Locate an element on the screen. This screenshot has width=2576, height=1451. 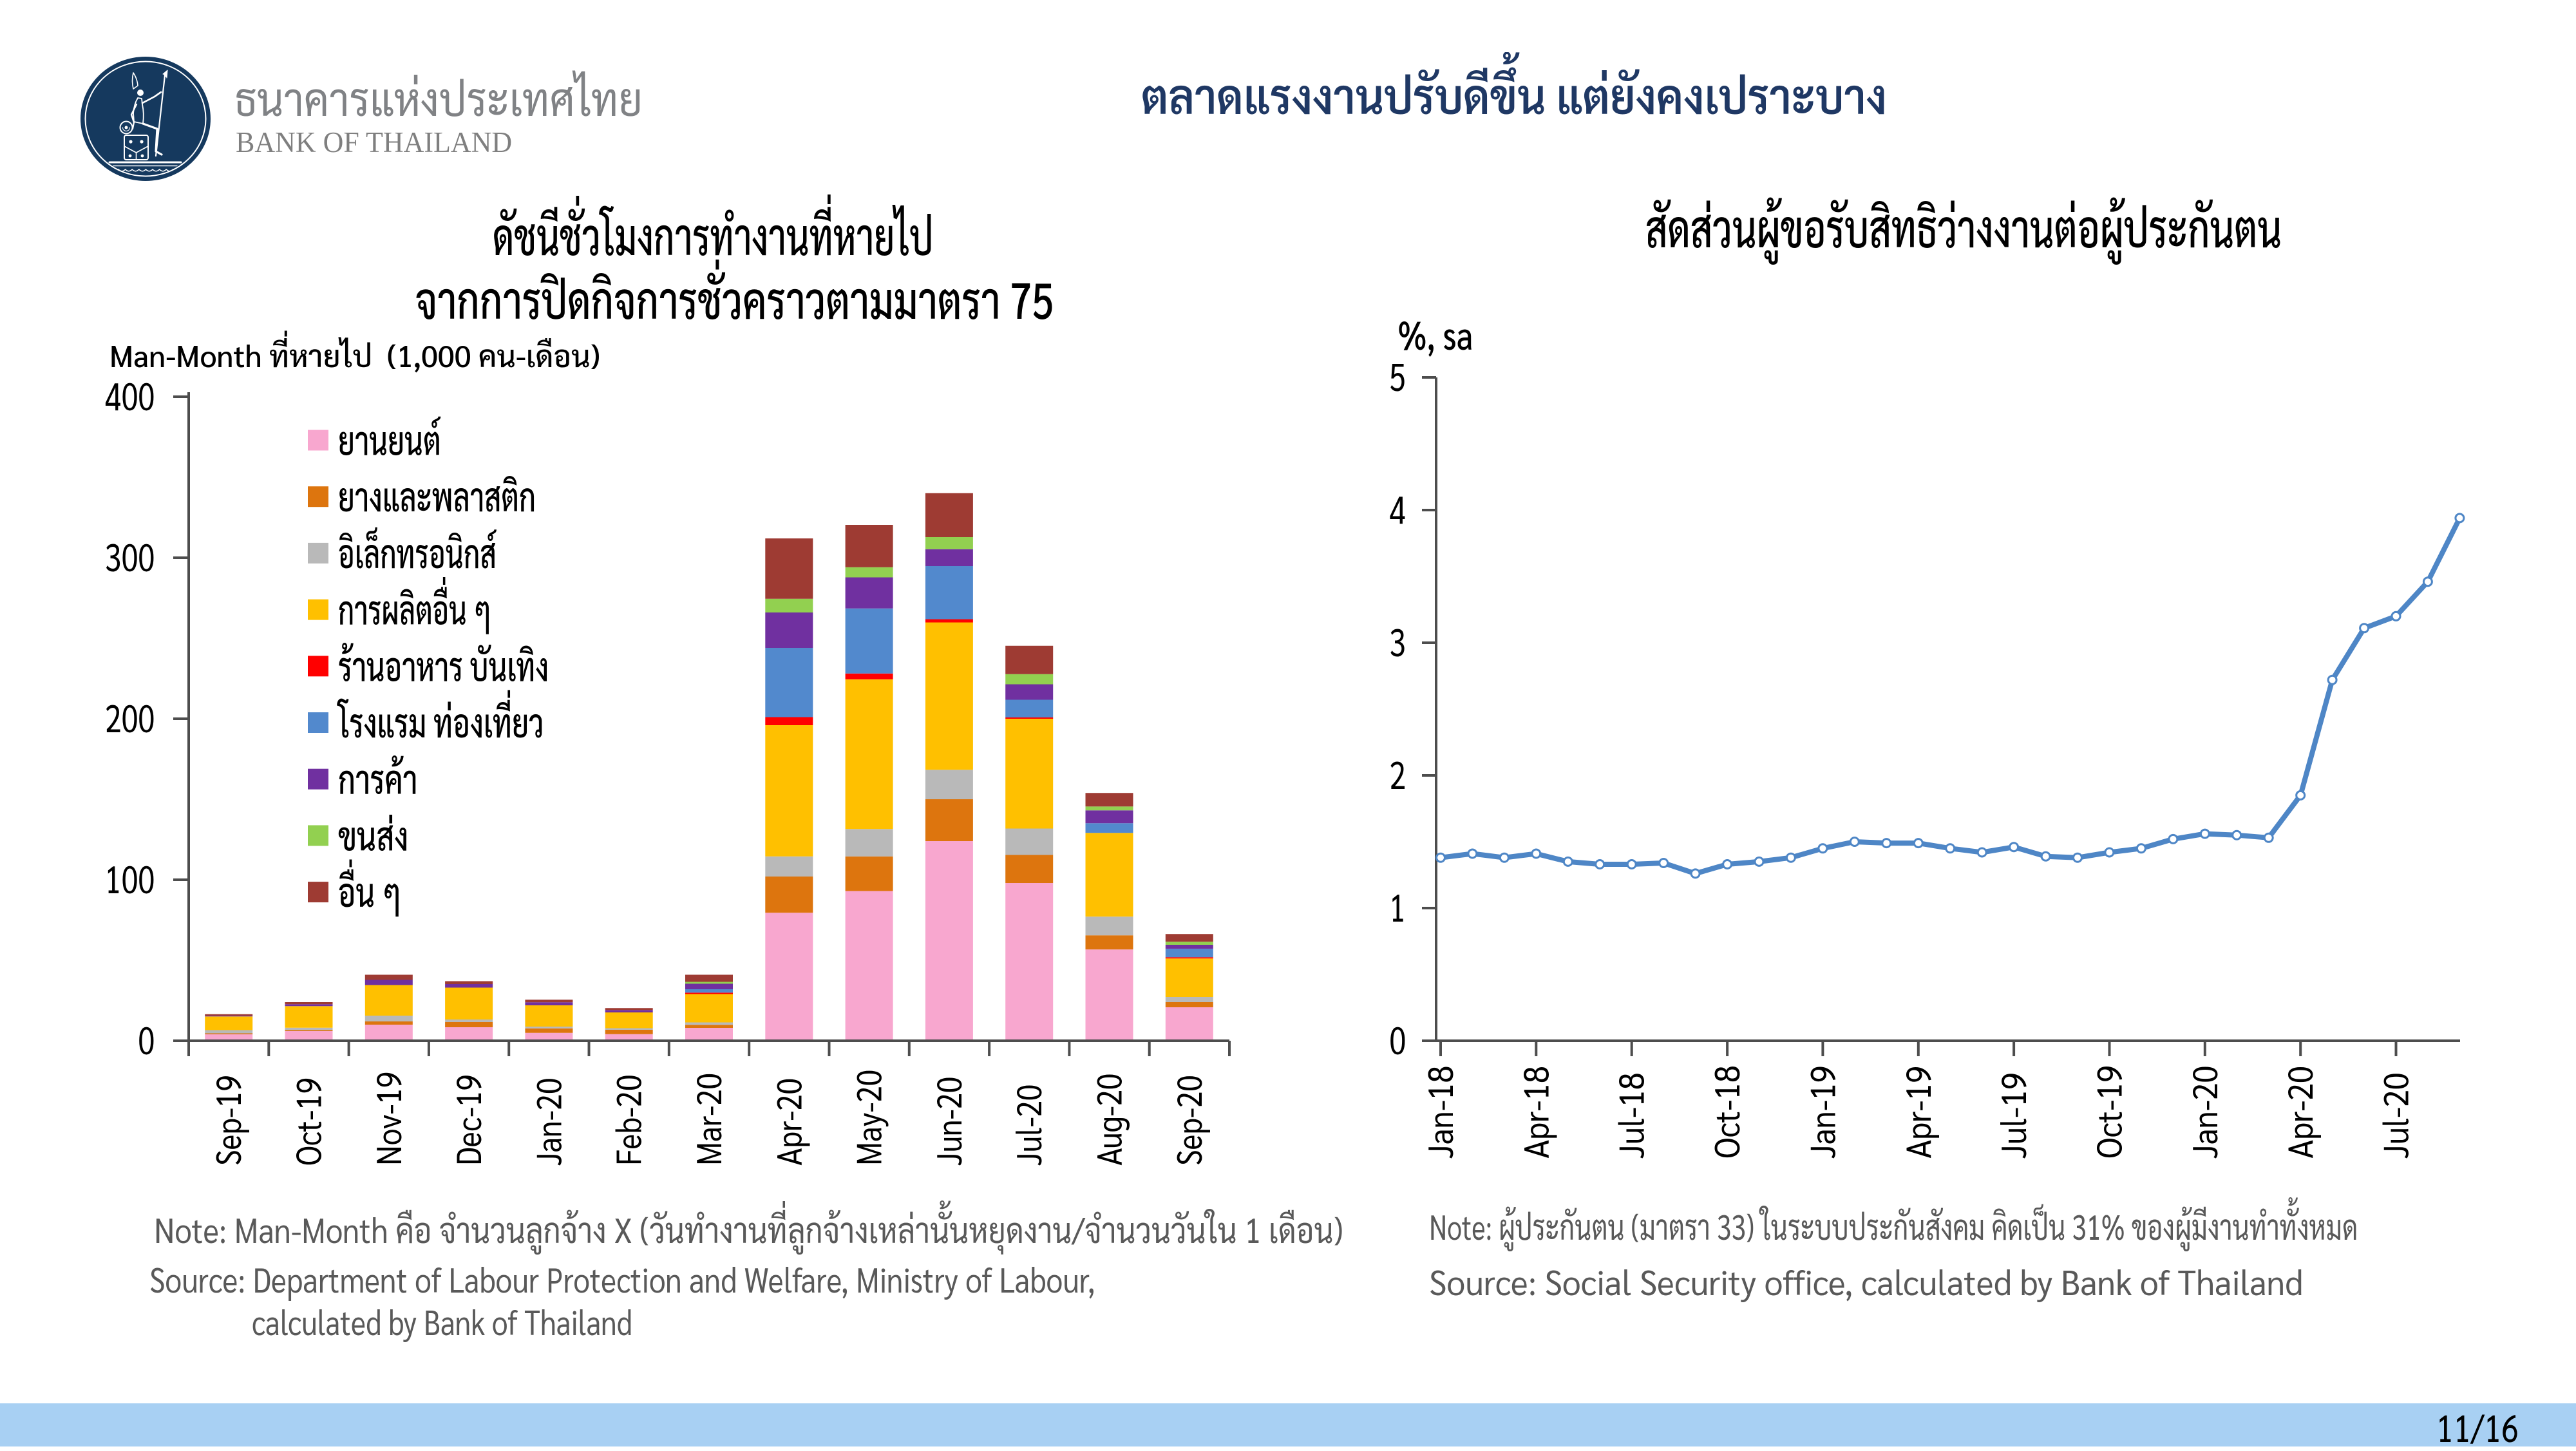
svg-text: 4 is located at coordinates (1397, 508).